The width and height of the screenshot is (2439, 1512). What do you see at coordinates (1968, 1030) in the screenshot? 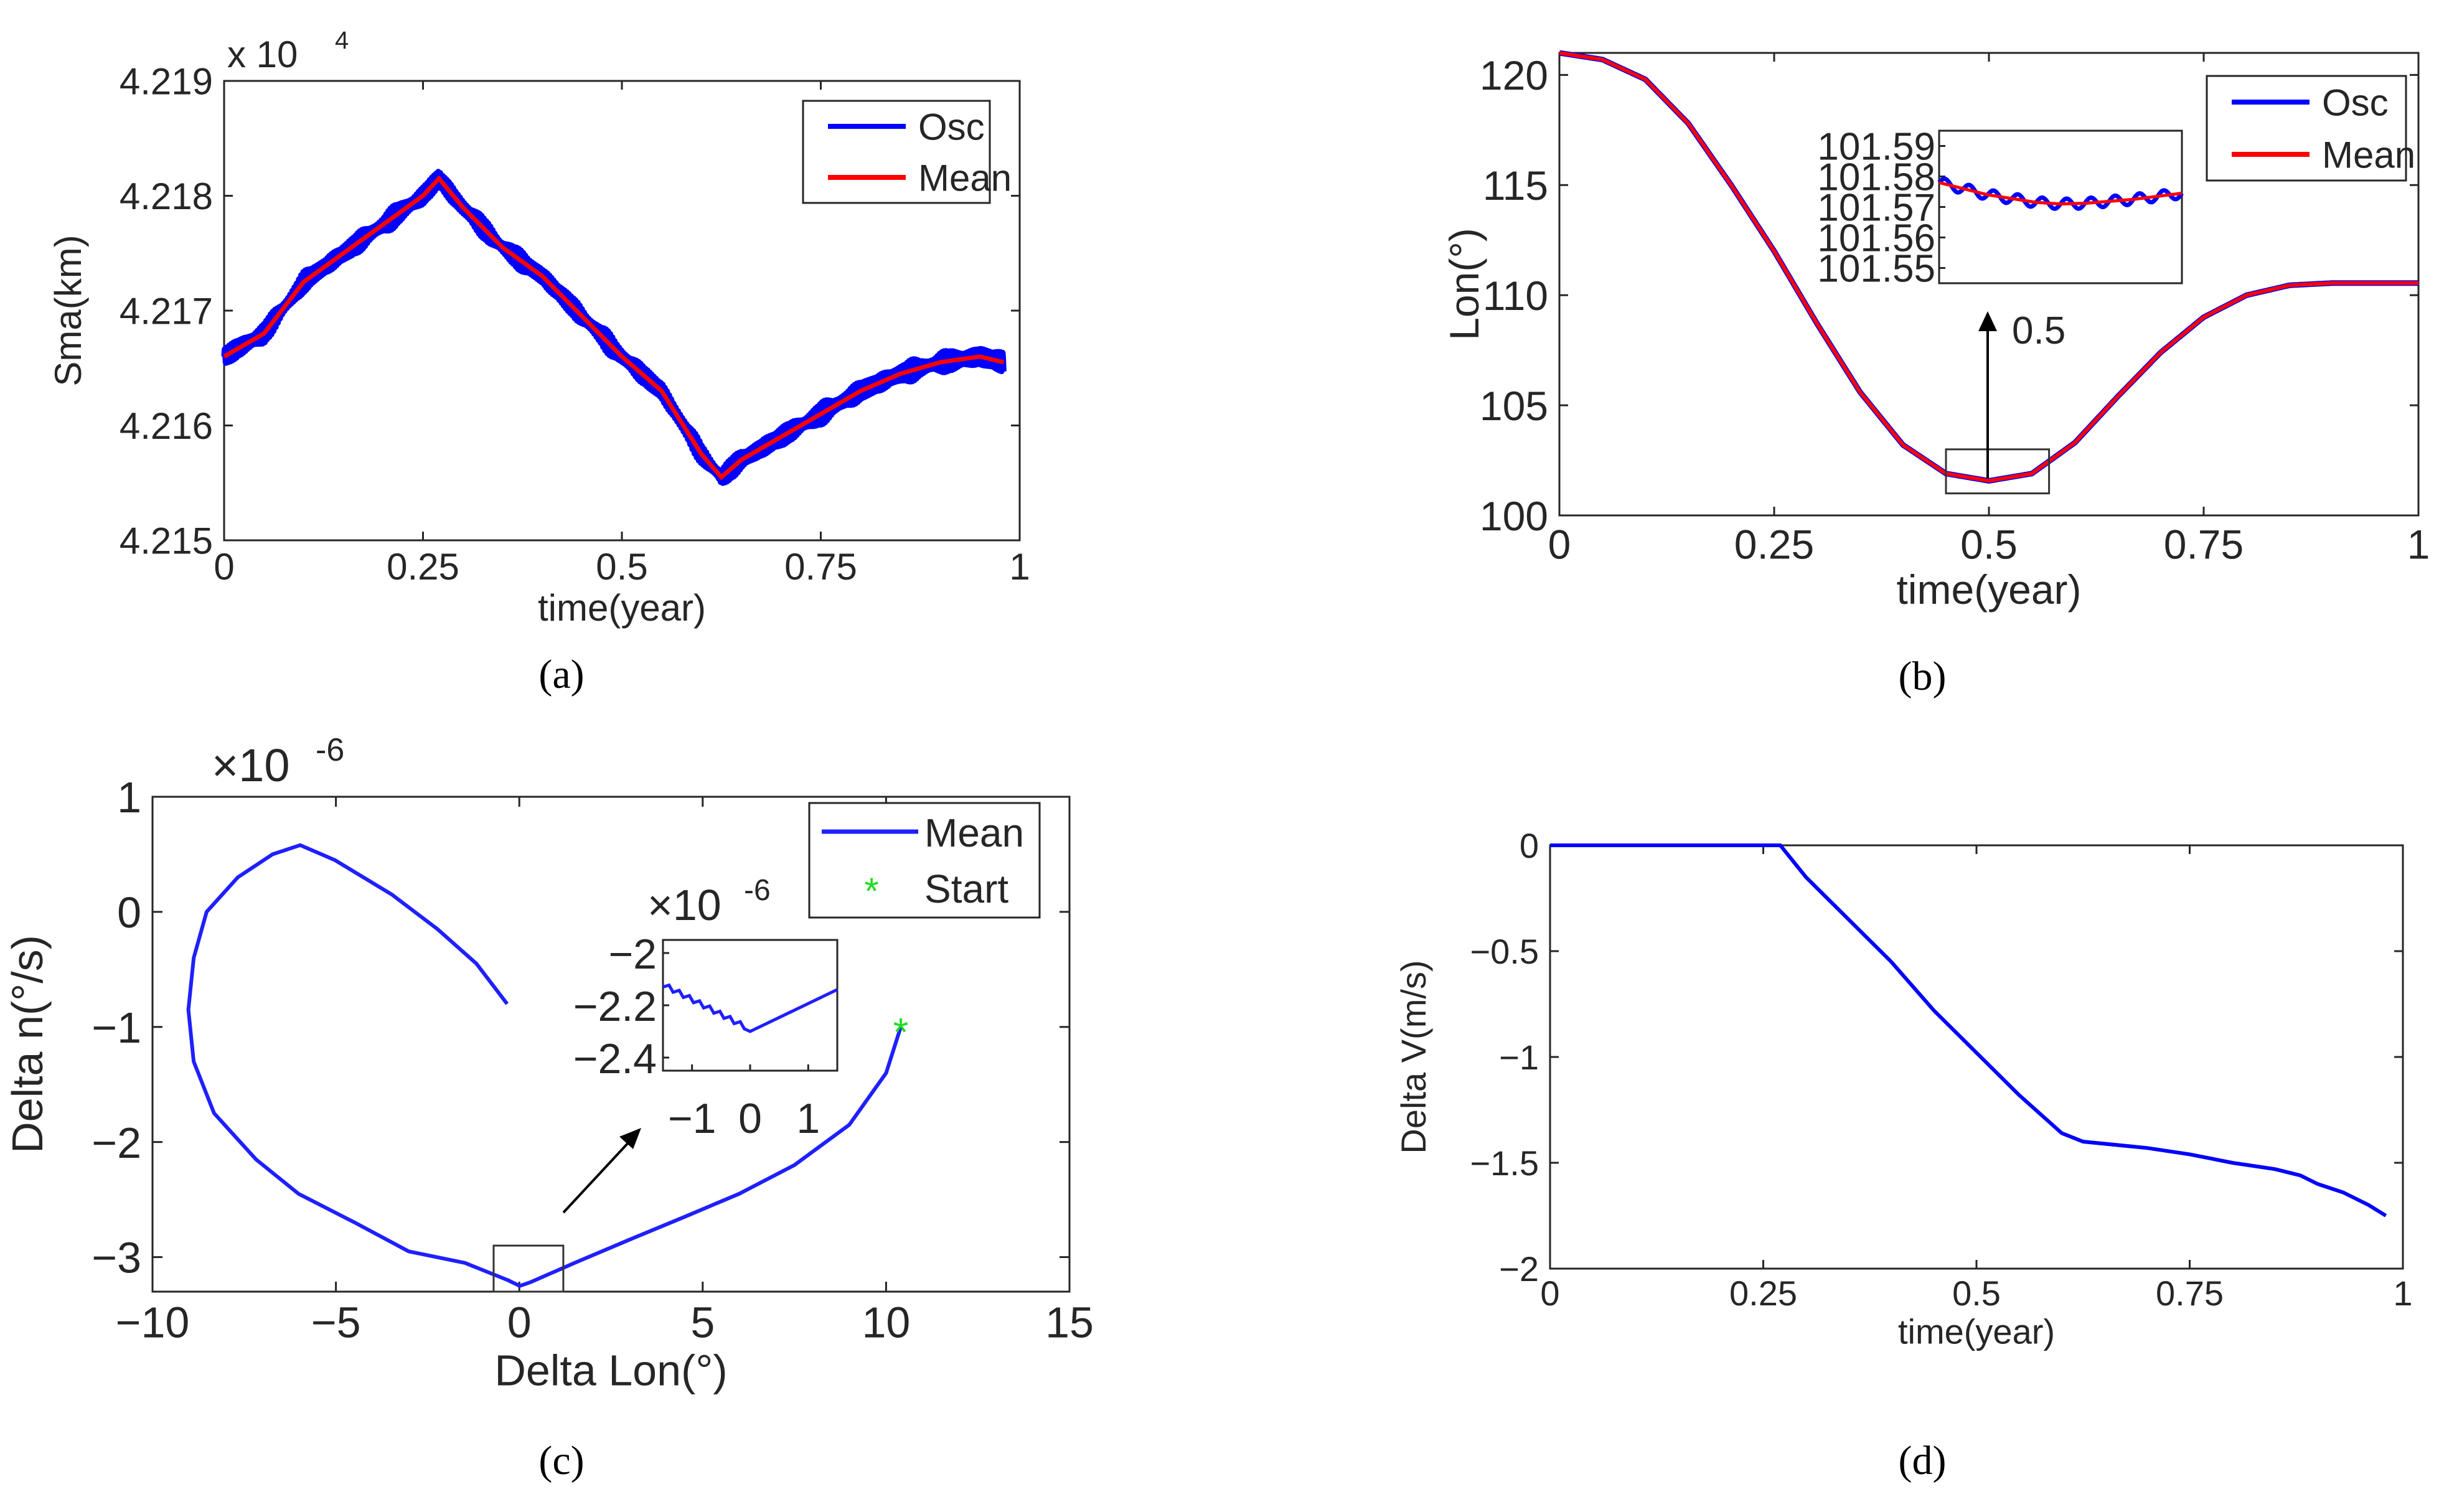
I see `series-deltav-line` at bounding box center [1968, 1030].